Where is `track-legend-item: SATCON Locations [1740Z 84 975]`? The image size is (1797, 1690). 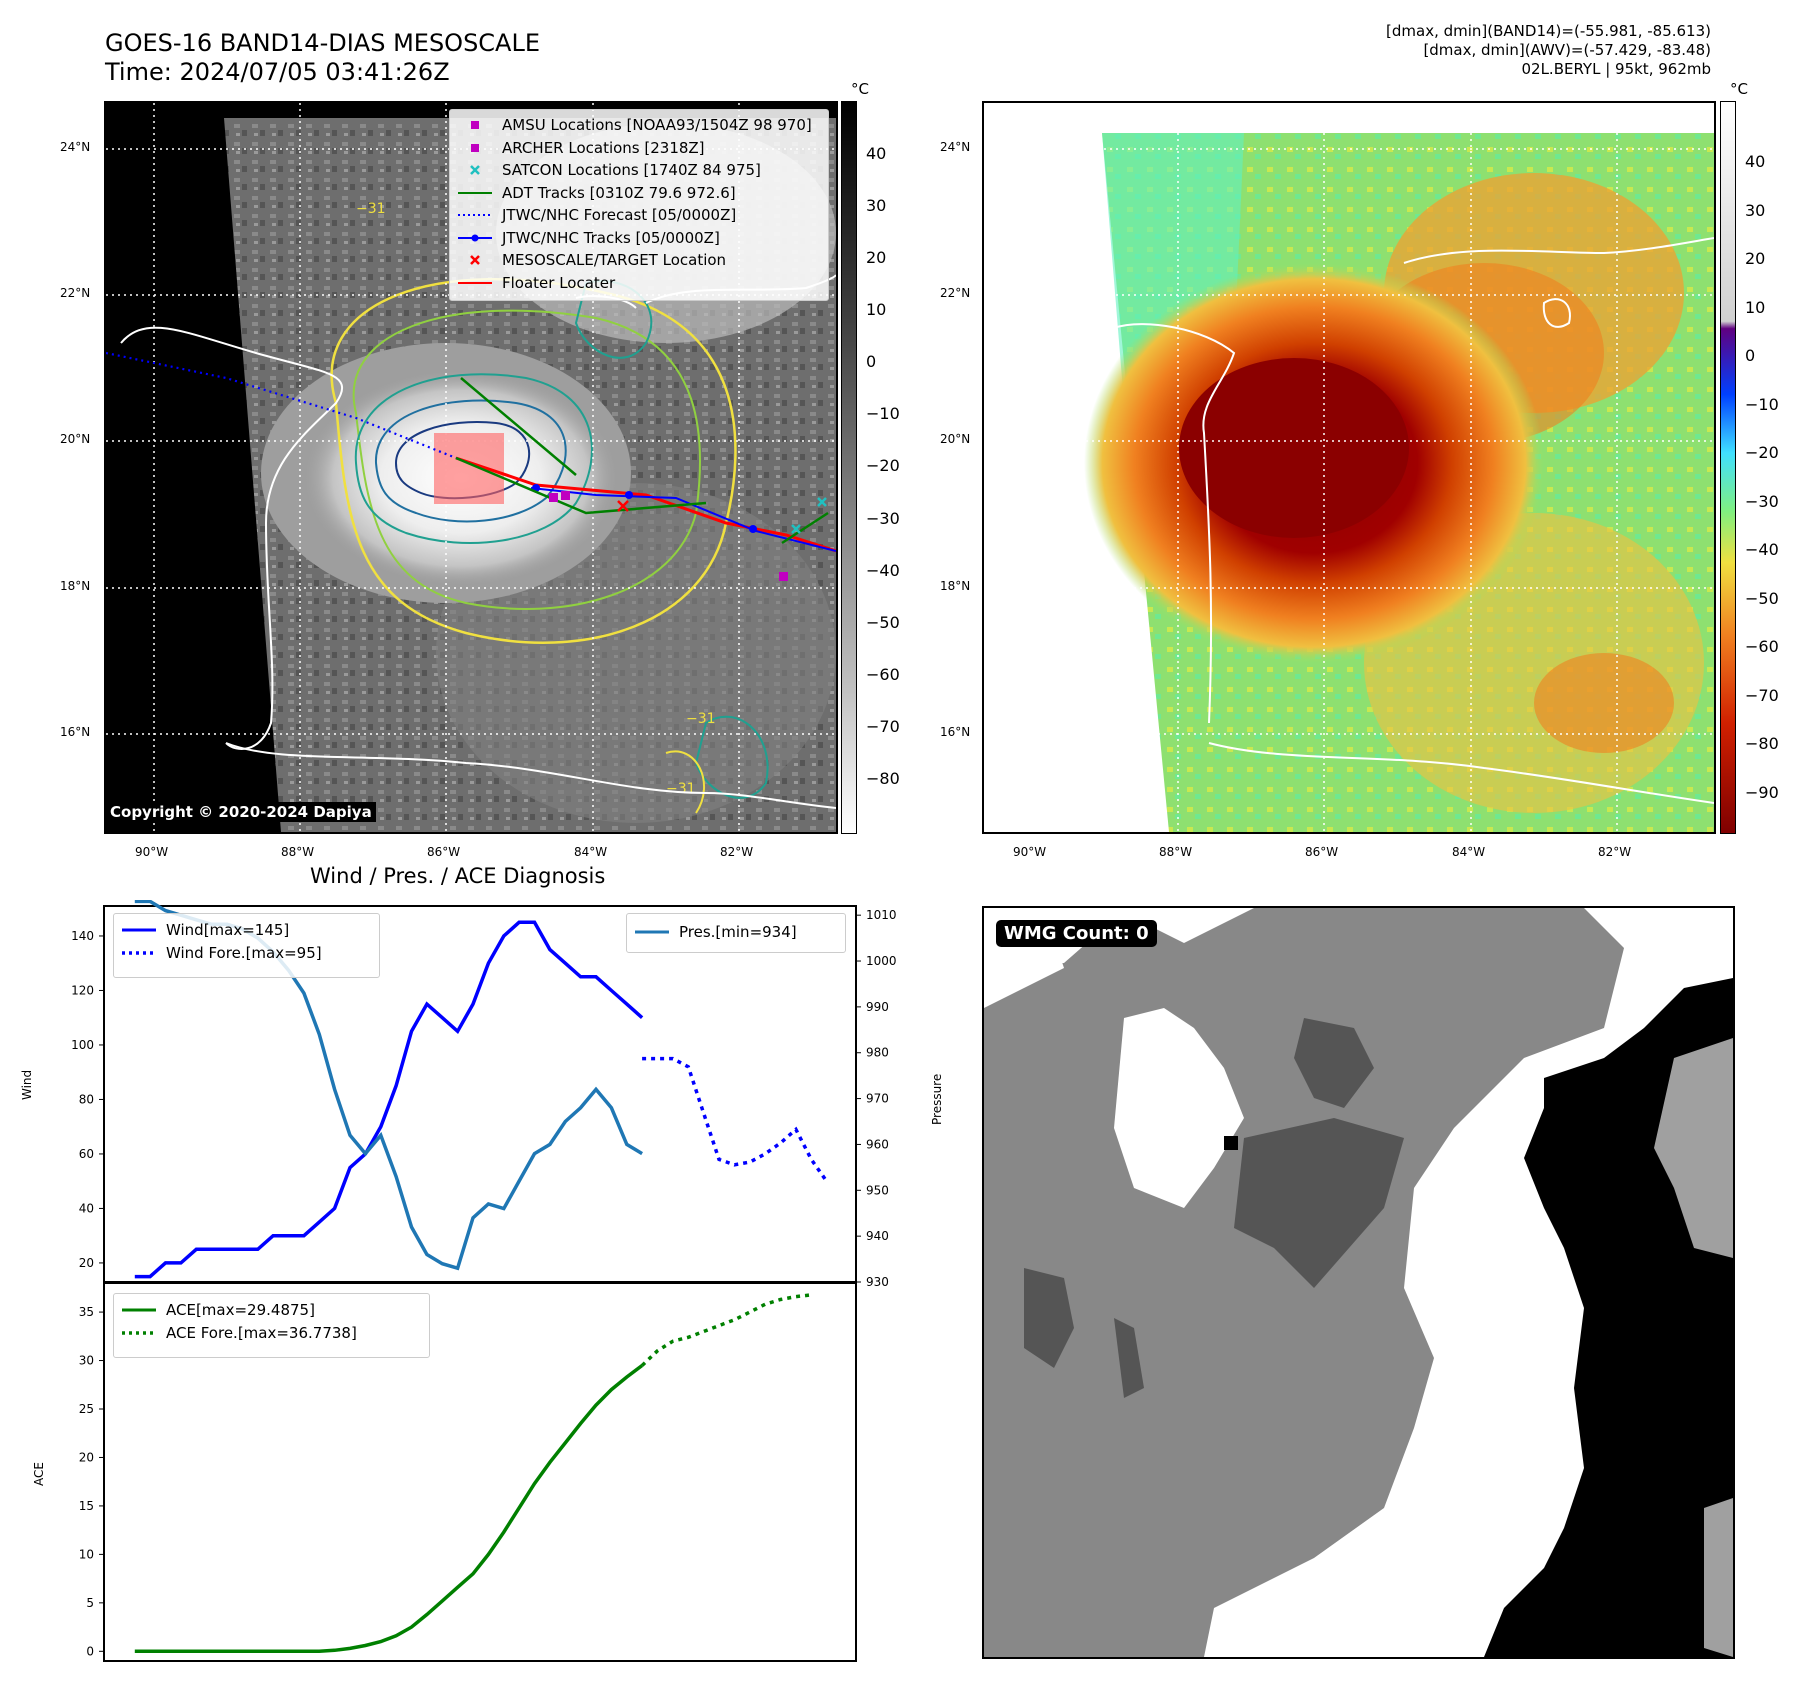
track-legend-item: SATCON Locations [1740Z 84 975] is located at coordinates (639, 170).